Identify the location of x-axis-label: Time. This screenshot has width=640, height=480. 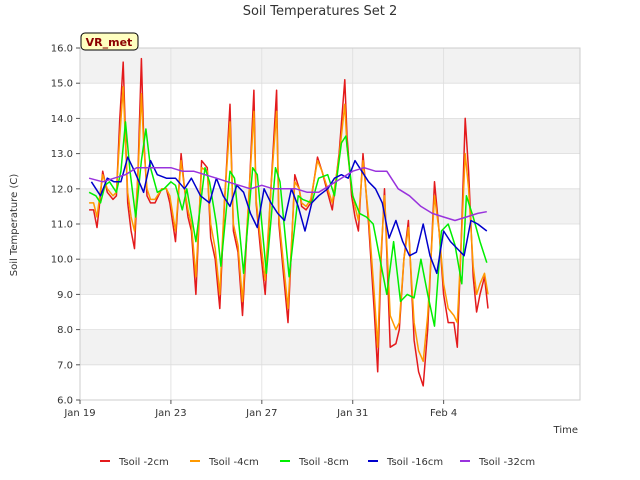
(565, 430).